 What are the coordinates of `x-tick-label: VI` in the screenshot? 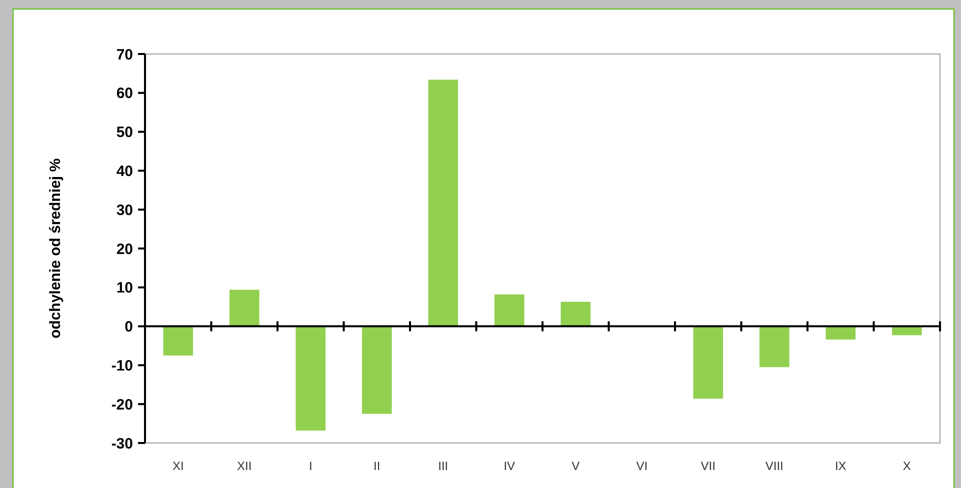 It's located at (642, 466).